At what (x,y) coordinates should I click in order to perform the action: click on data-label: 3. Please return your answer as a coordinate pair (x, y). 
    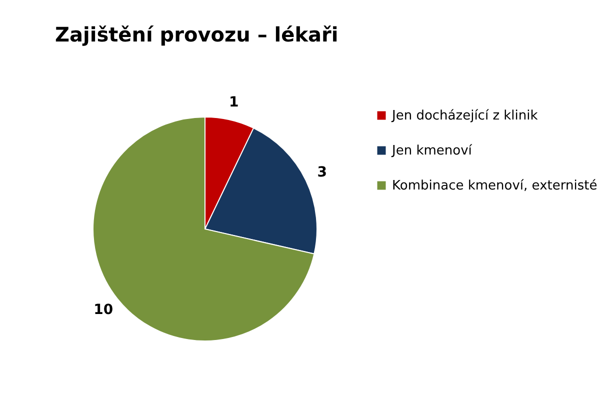
    Looking at the image, I should click on (322, 172).